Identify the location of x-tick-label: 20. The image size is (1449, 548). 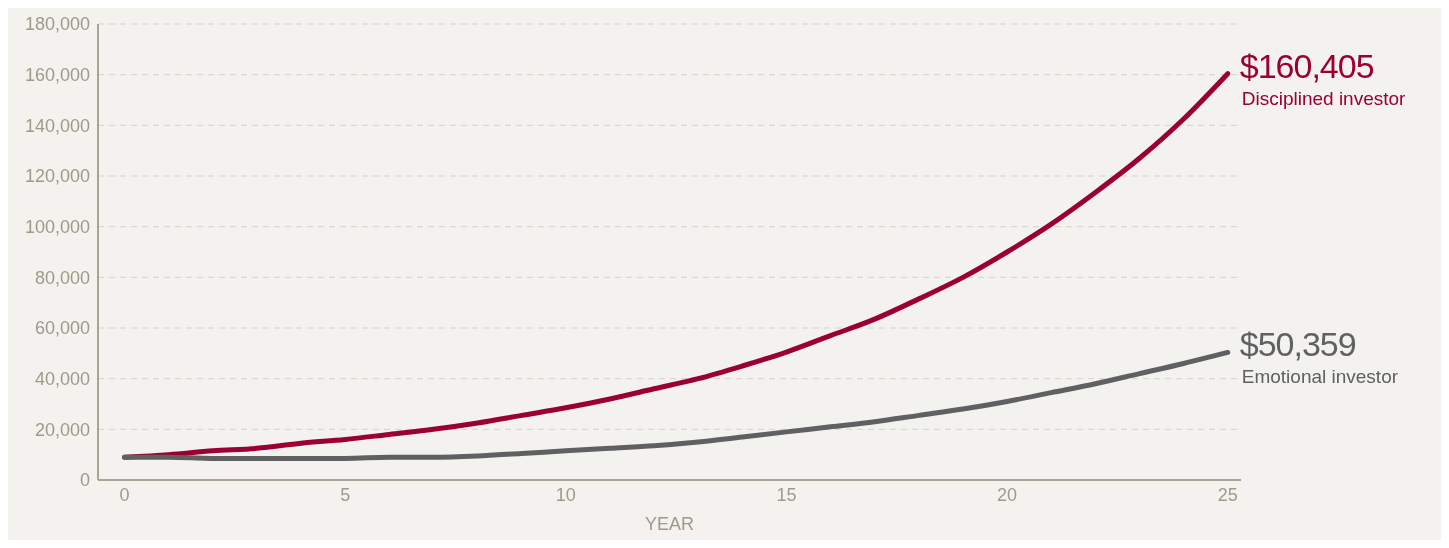
(1007, 494).